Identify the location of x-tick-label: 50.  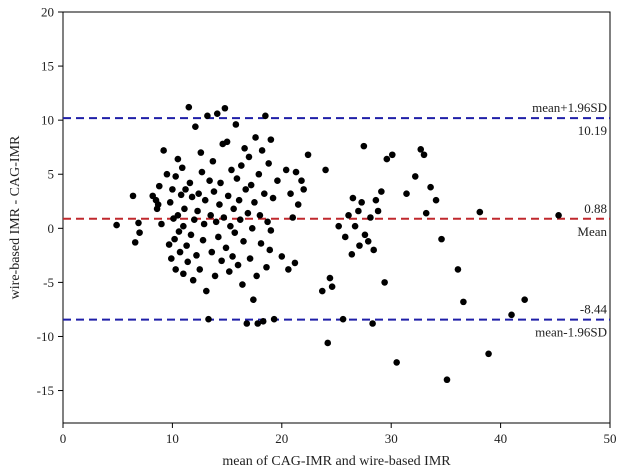
(610, 438).